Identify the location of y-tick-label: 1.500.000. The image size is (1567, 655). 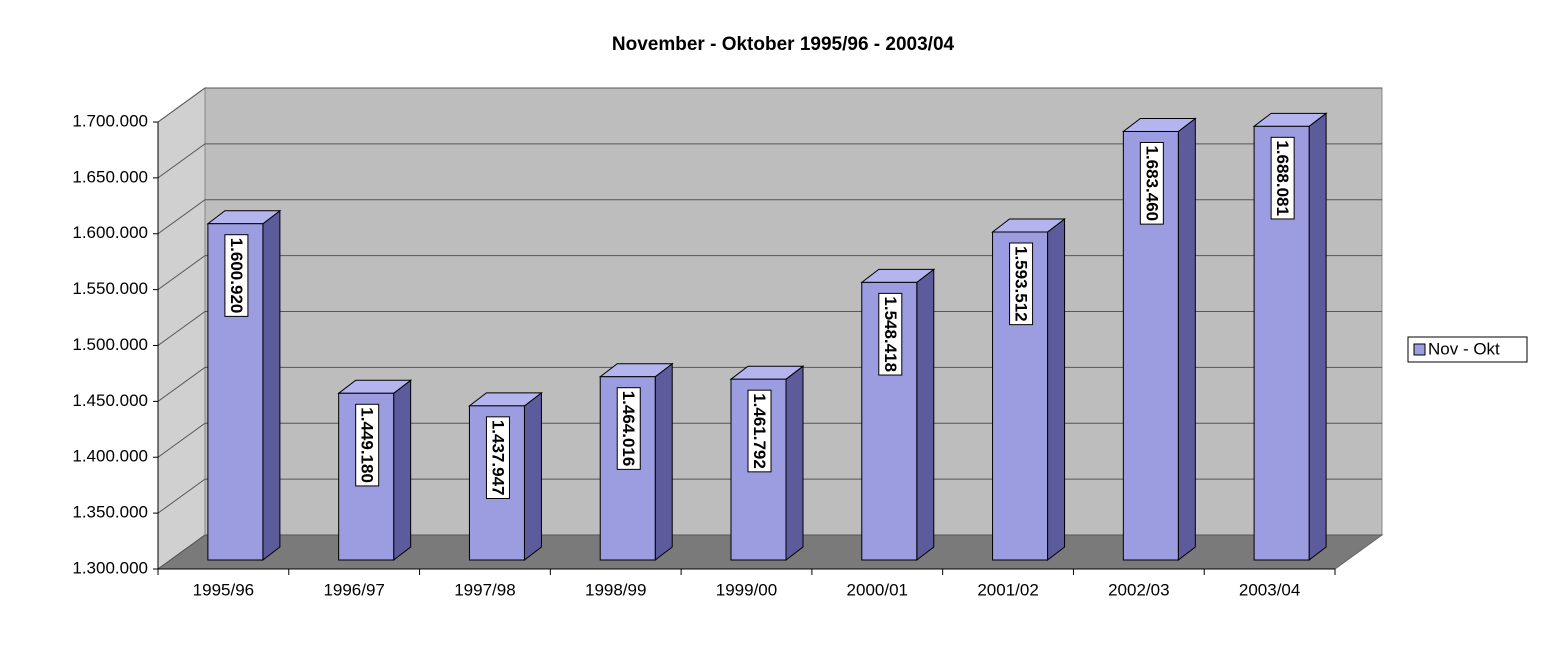
(110, 344).